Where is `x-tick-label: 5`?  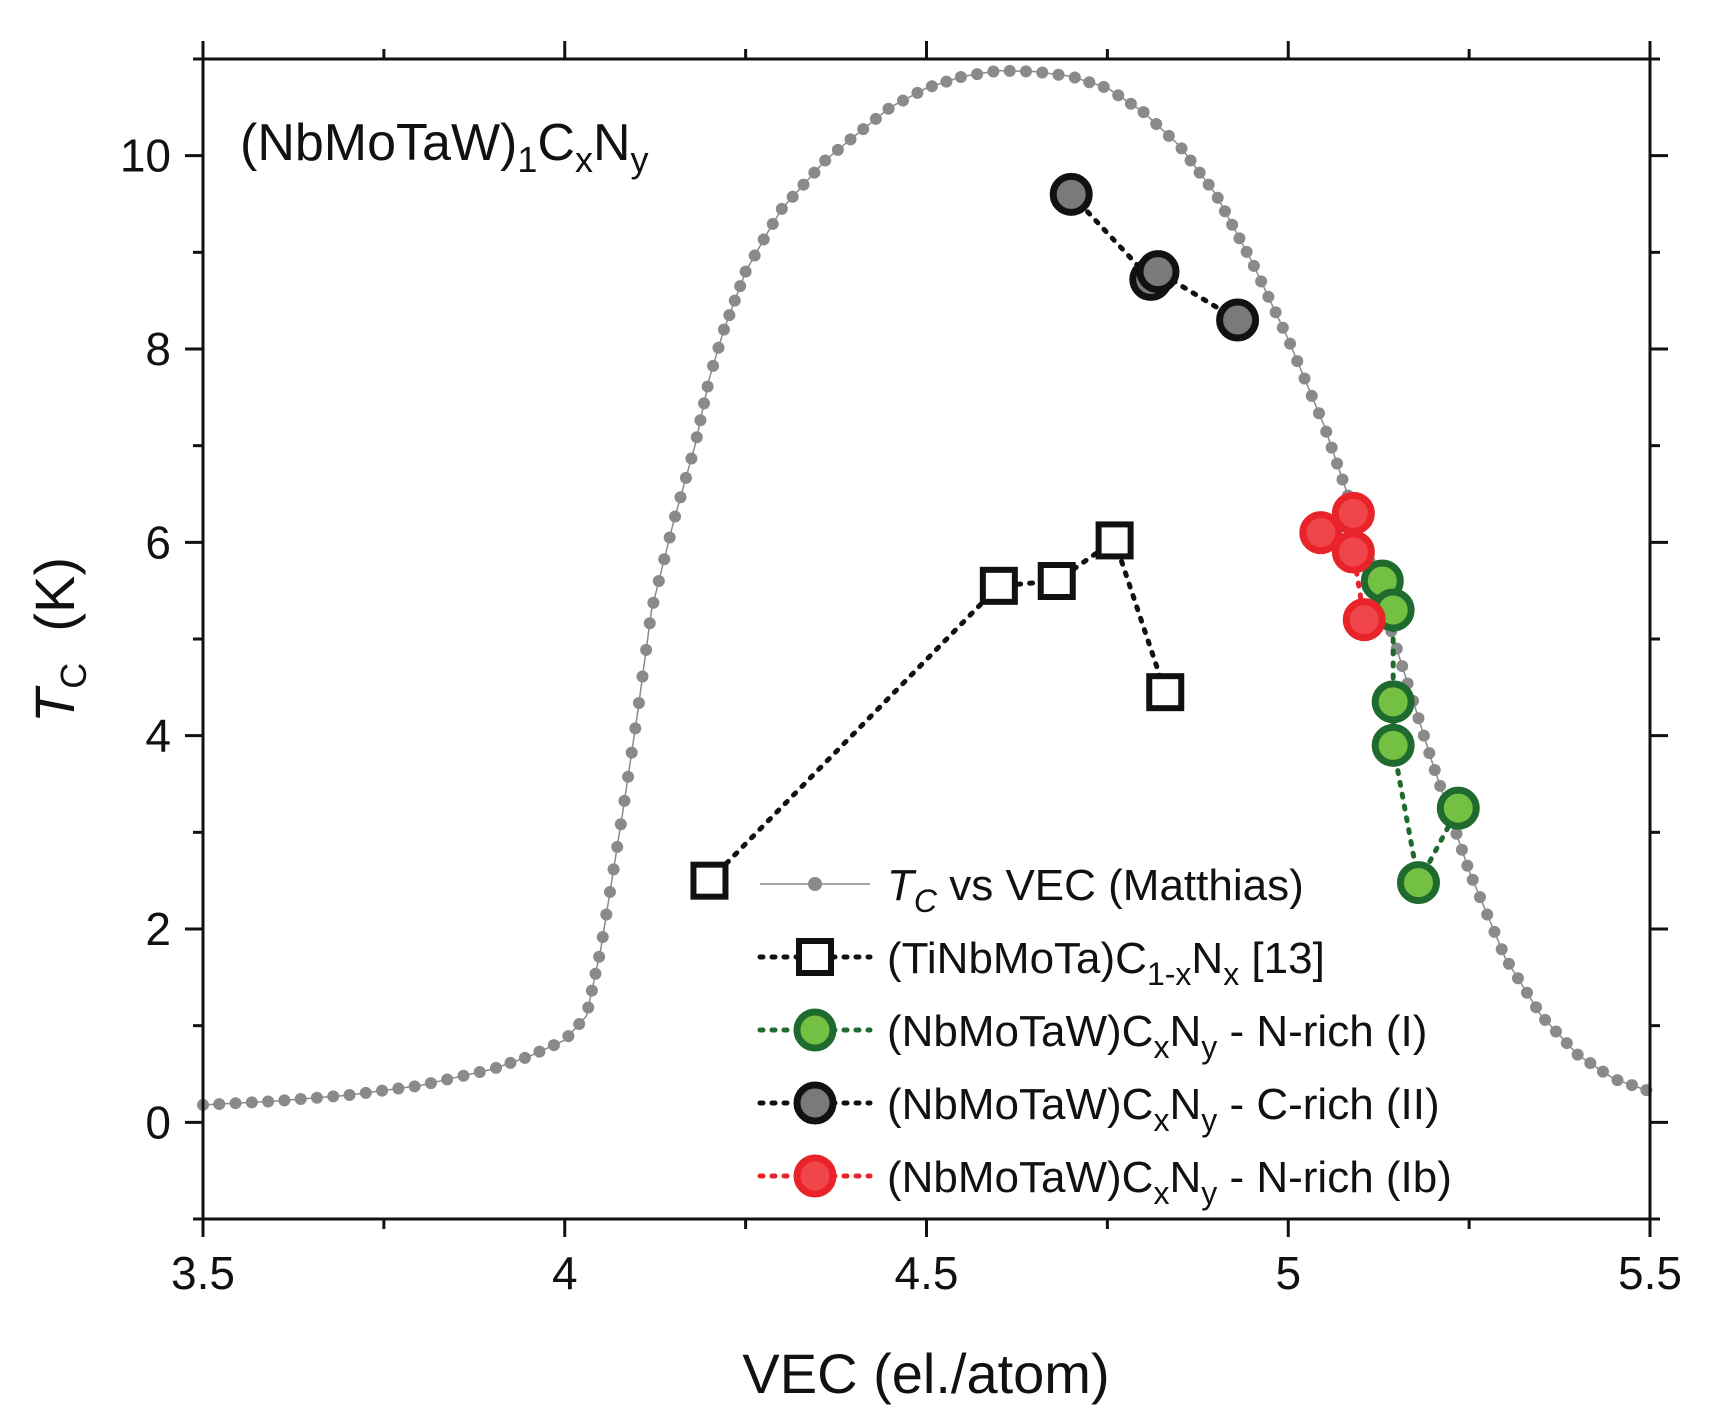 x-tick-label: 5 is located at coordinates (1288, 1273).